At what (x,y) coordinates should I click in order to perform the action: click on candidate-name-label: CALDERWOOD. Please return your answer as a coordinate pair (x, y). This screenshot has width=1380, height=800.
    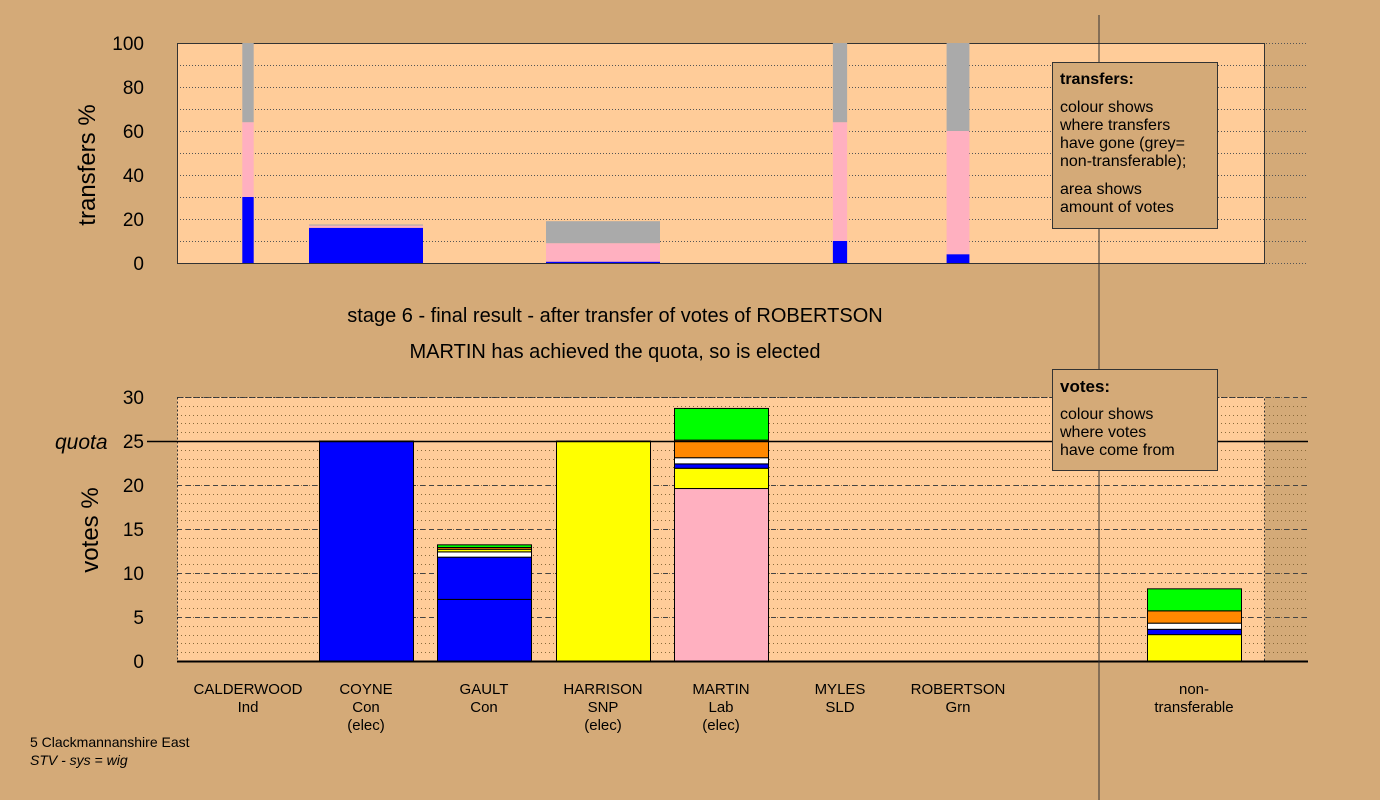
    Looking at the image, I should click on (248, 689).